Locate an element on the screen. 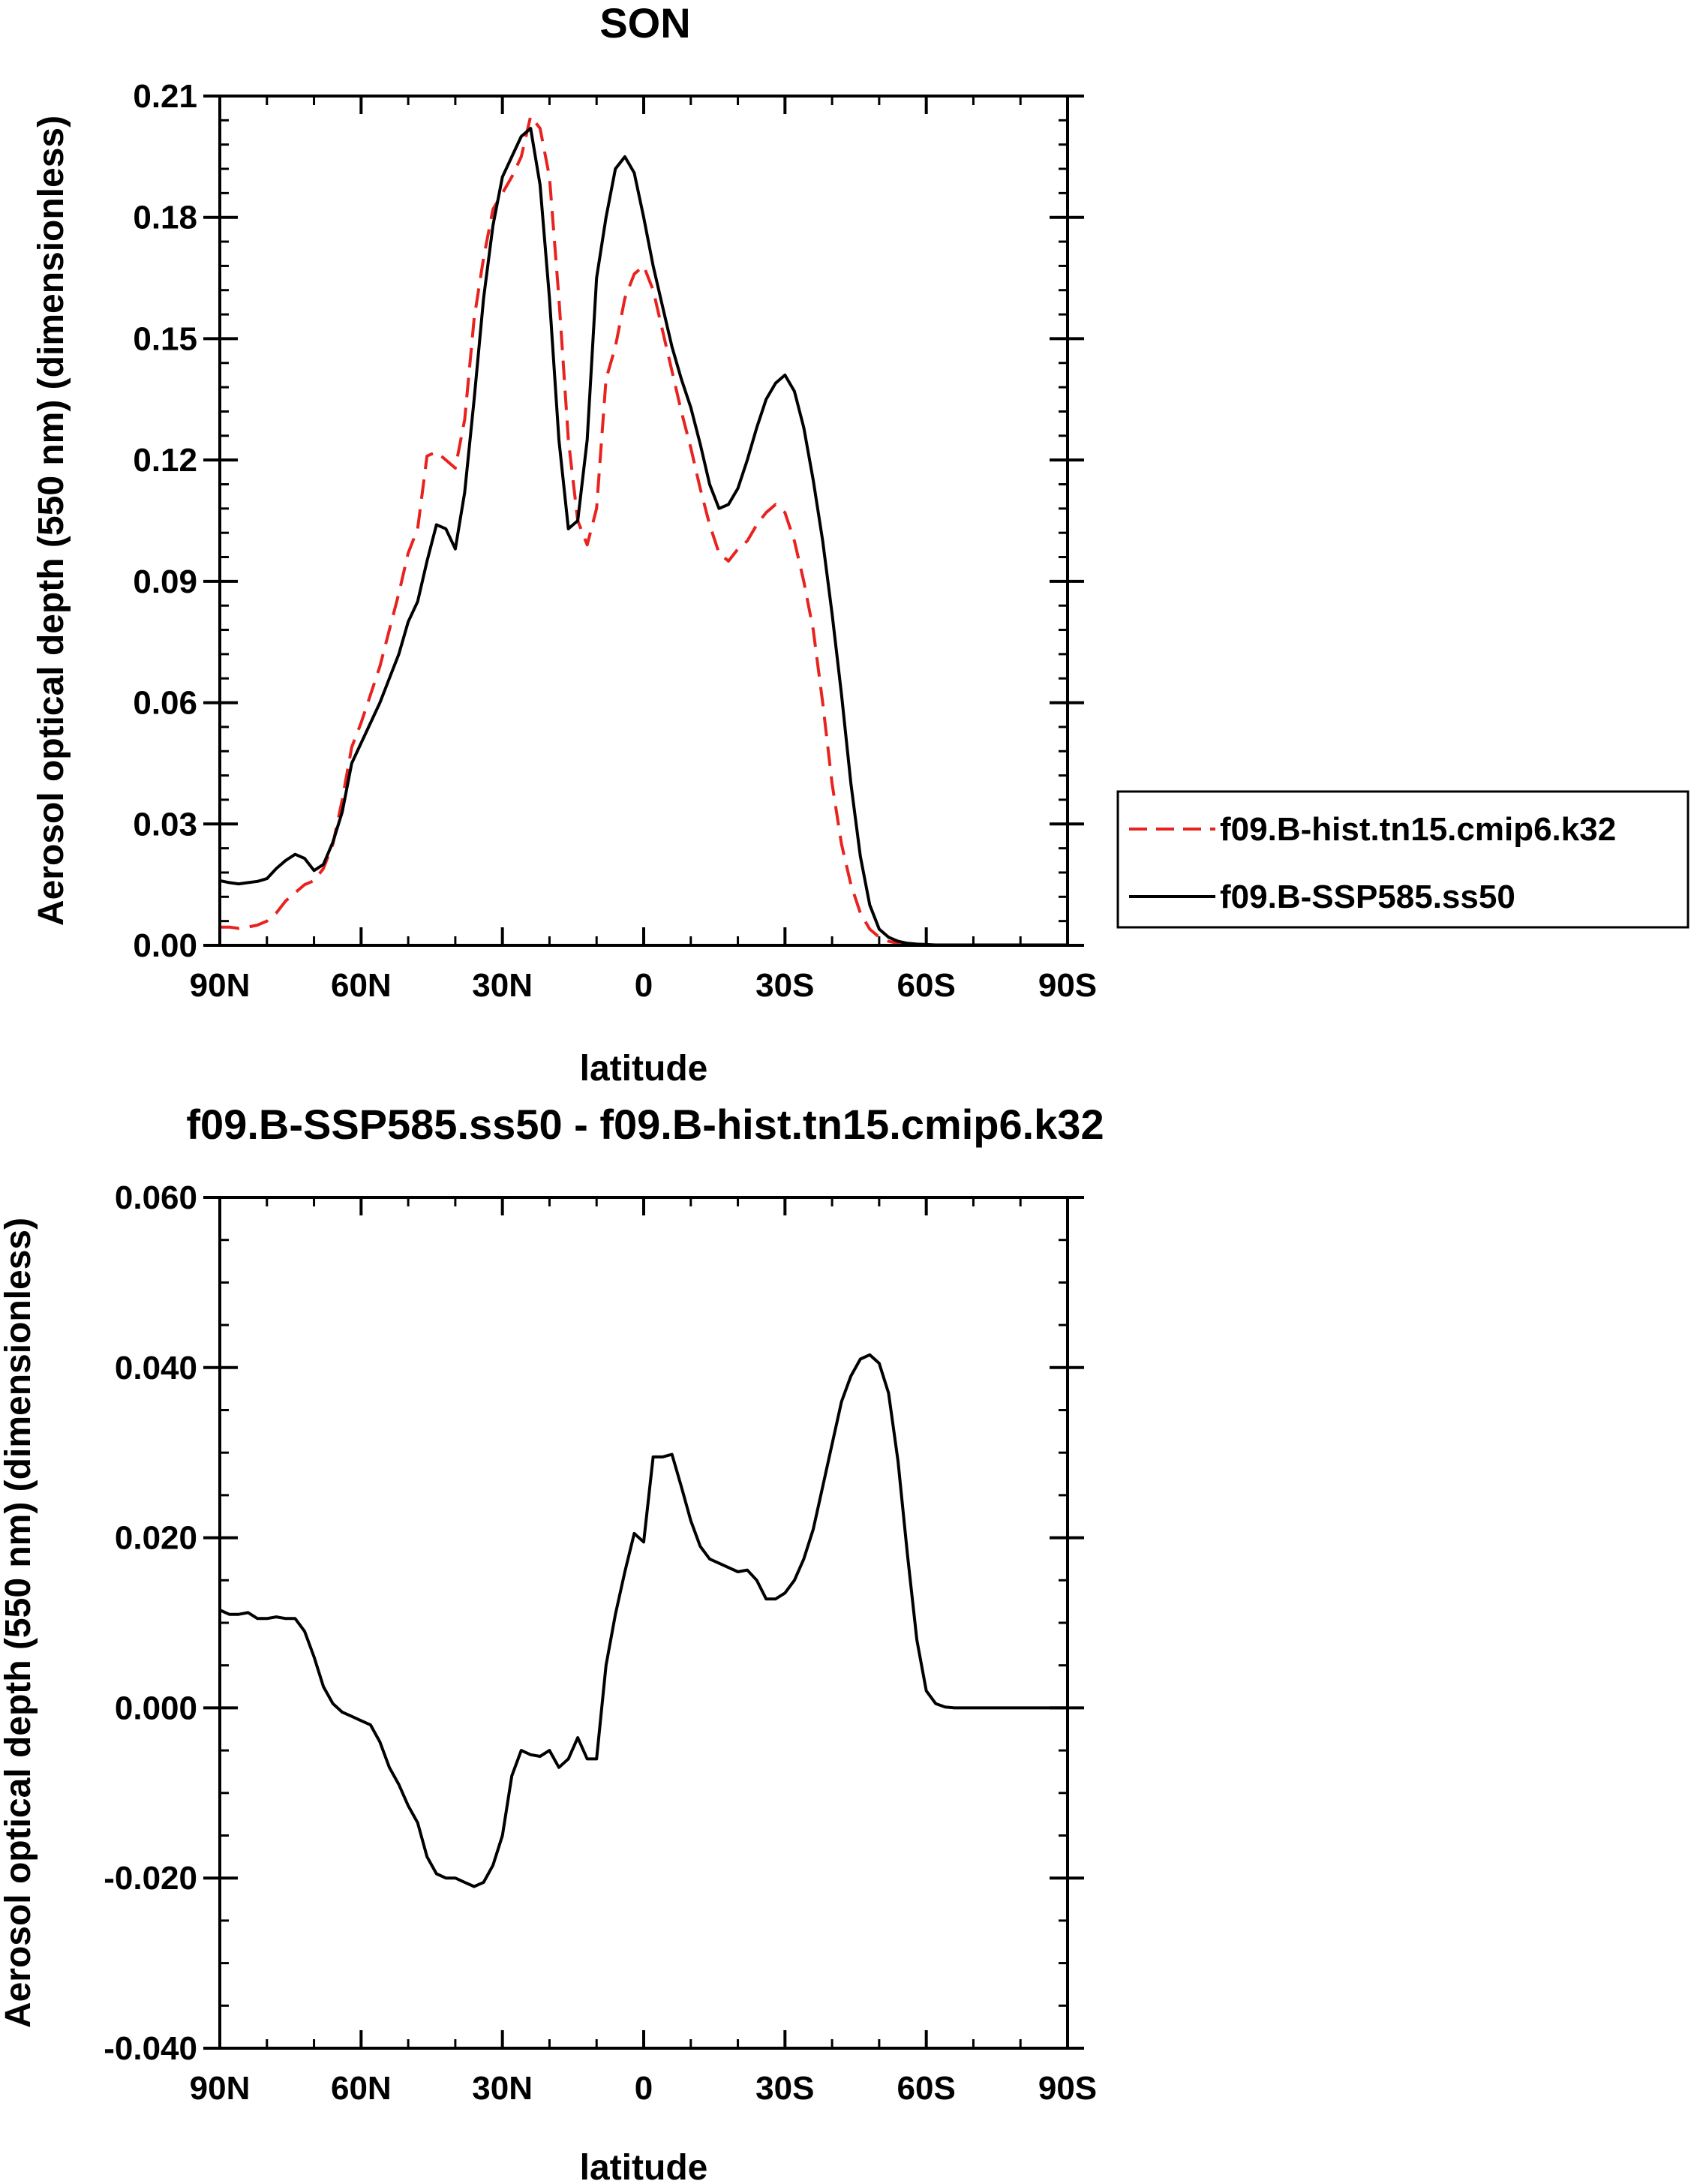  y-tick-label: 0.15 is located at coordinates (165, 338).